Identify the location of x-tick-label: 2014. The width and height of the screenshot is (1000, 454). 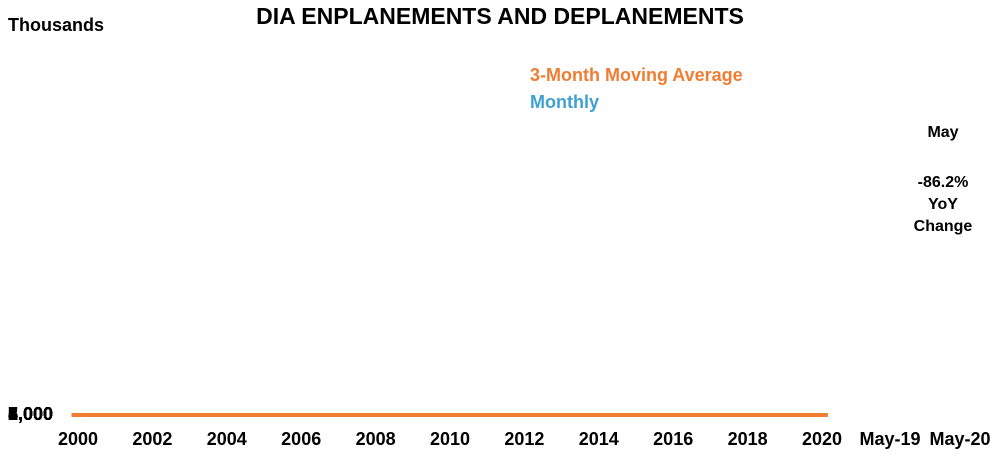
(599, 439).